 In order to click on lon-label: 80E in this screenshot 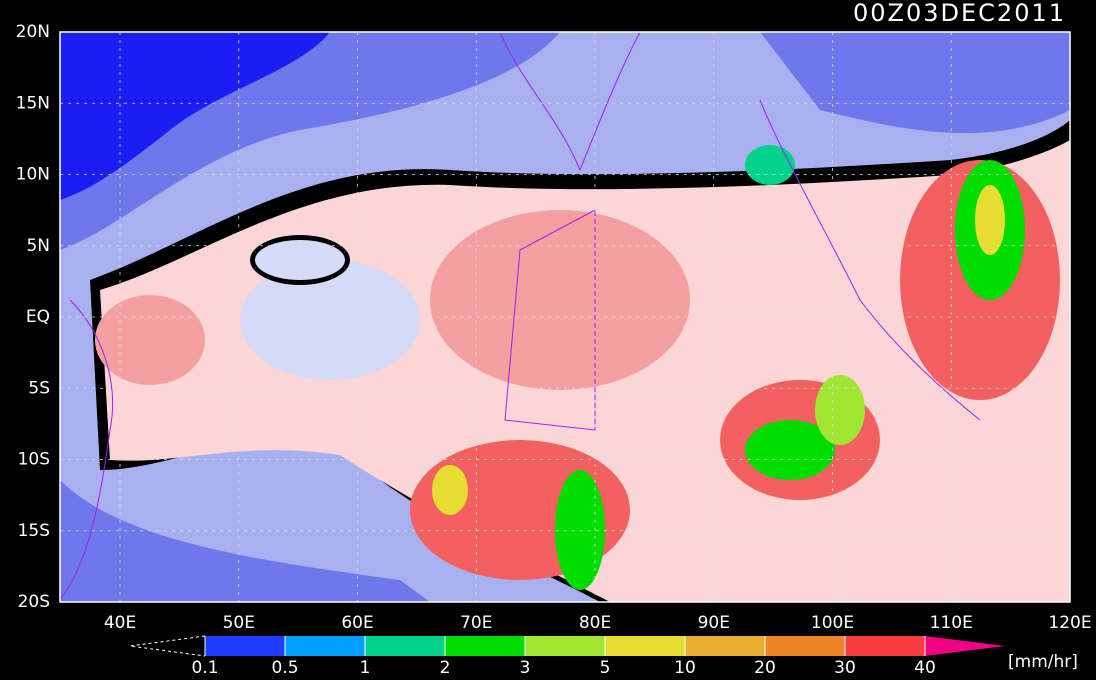, I will do `click(595, 623)`.